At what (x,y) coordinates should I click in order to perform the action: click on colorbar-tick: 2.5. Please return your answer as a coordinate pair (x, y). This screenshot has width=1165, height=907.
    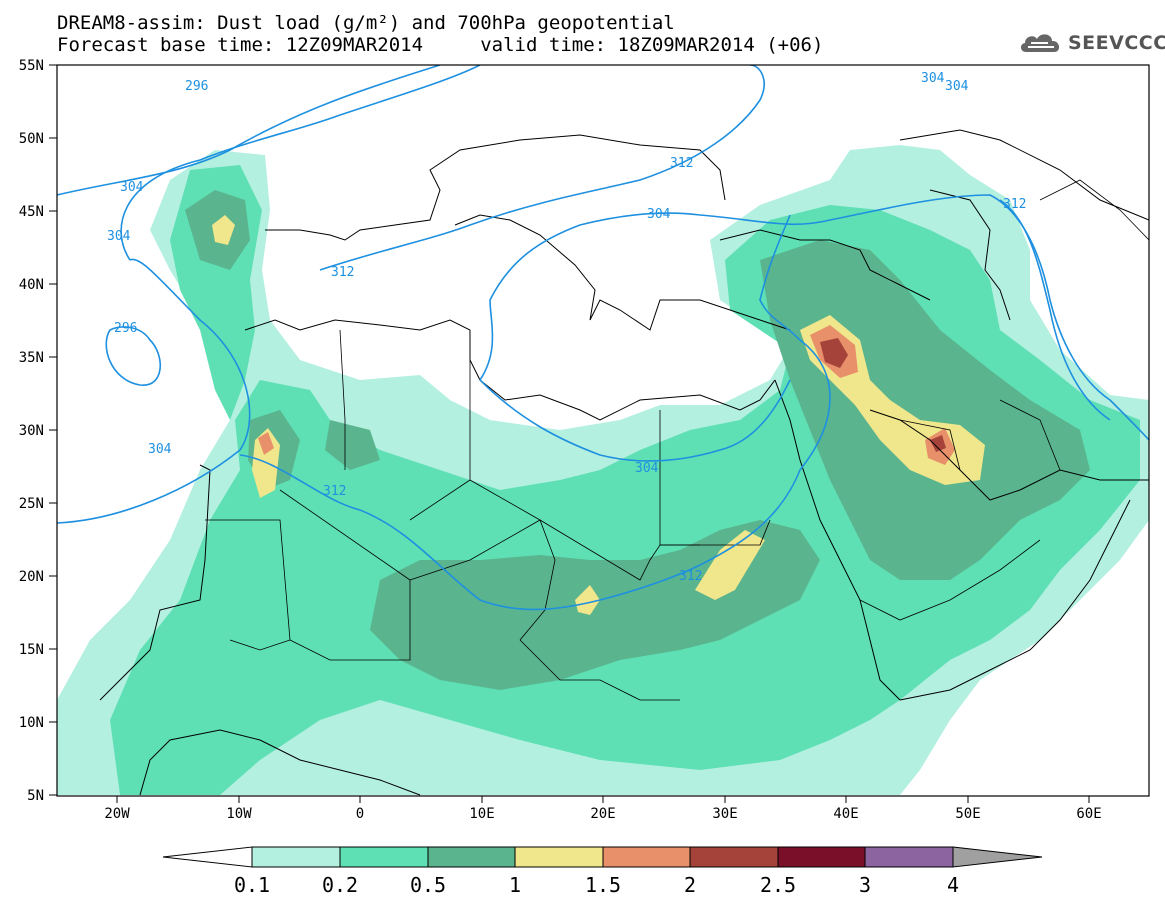
    Looking at the image, I should click on (778, 885).